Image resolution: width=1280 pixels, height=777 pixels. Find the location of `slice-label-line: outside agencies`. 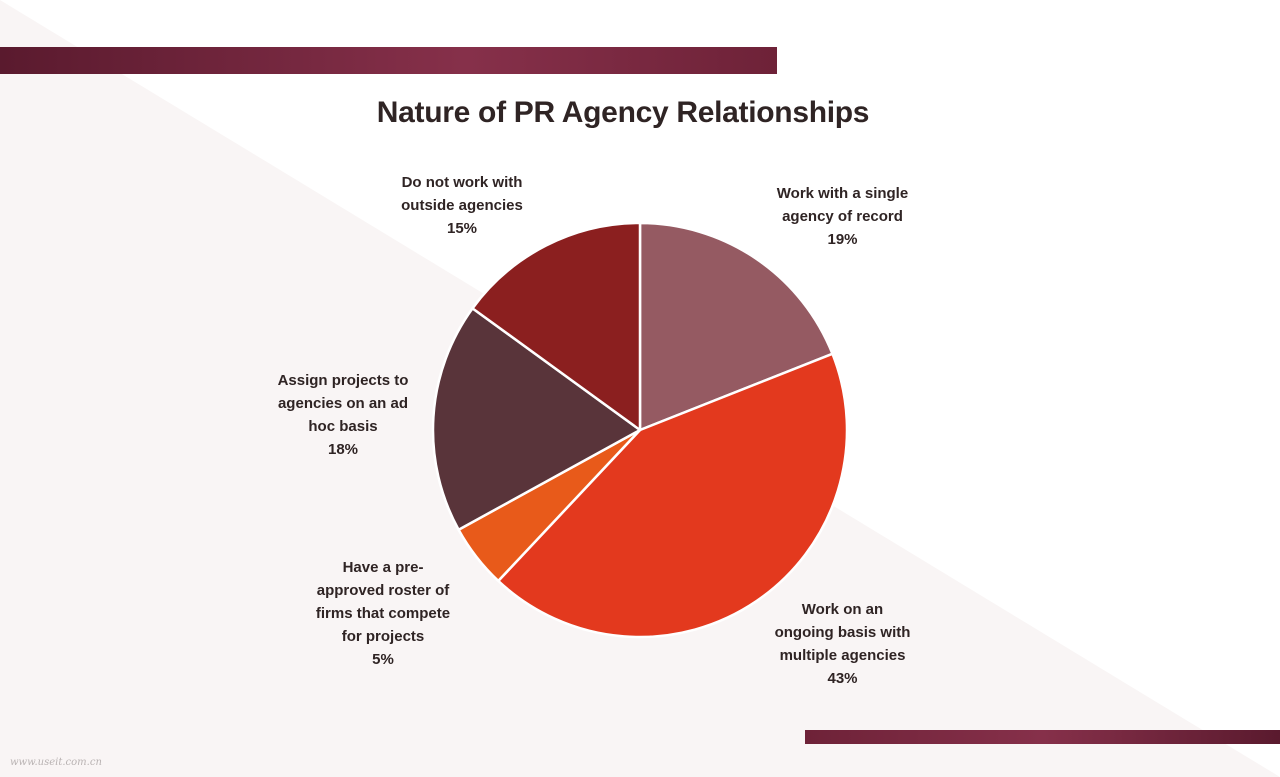

slice-label-line: outside agencies is located at coordinates (462, 205).